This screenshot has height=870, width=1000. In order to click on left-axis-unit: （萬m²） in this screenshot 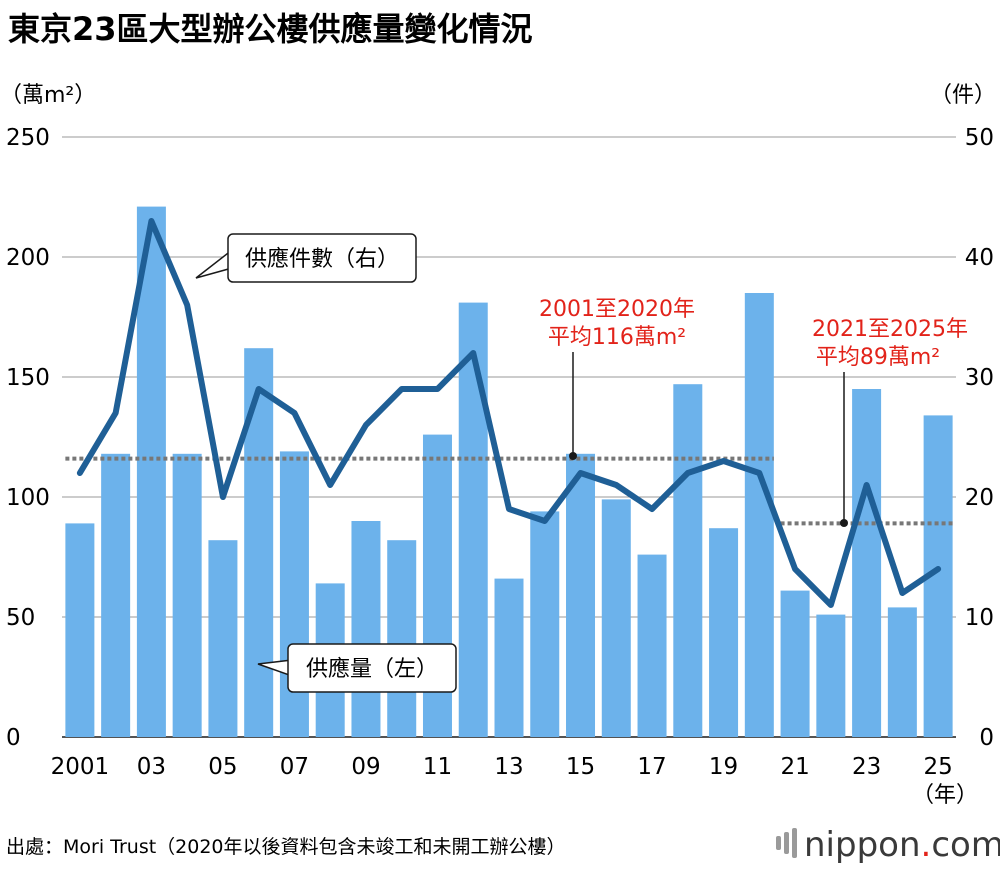, I will do `click(48, 95)`.